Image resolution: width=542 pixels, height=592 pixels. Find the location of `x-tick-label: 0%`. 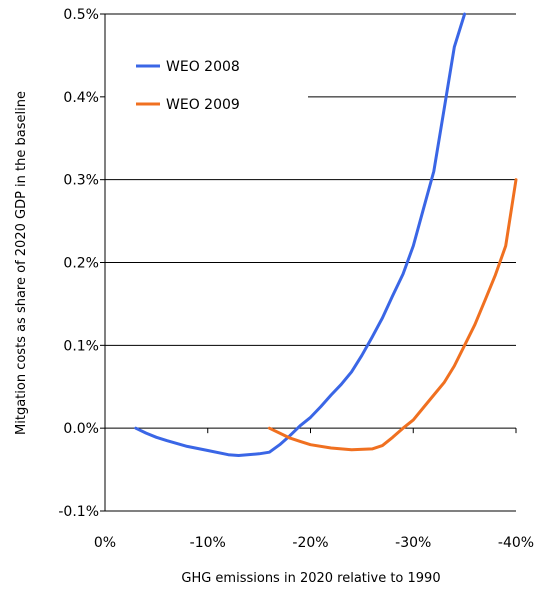

x-tick-label: 0% is located at coordinates (105, 543).